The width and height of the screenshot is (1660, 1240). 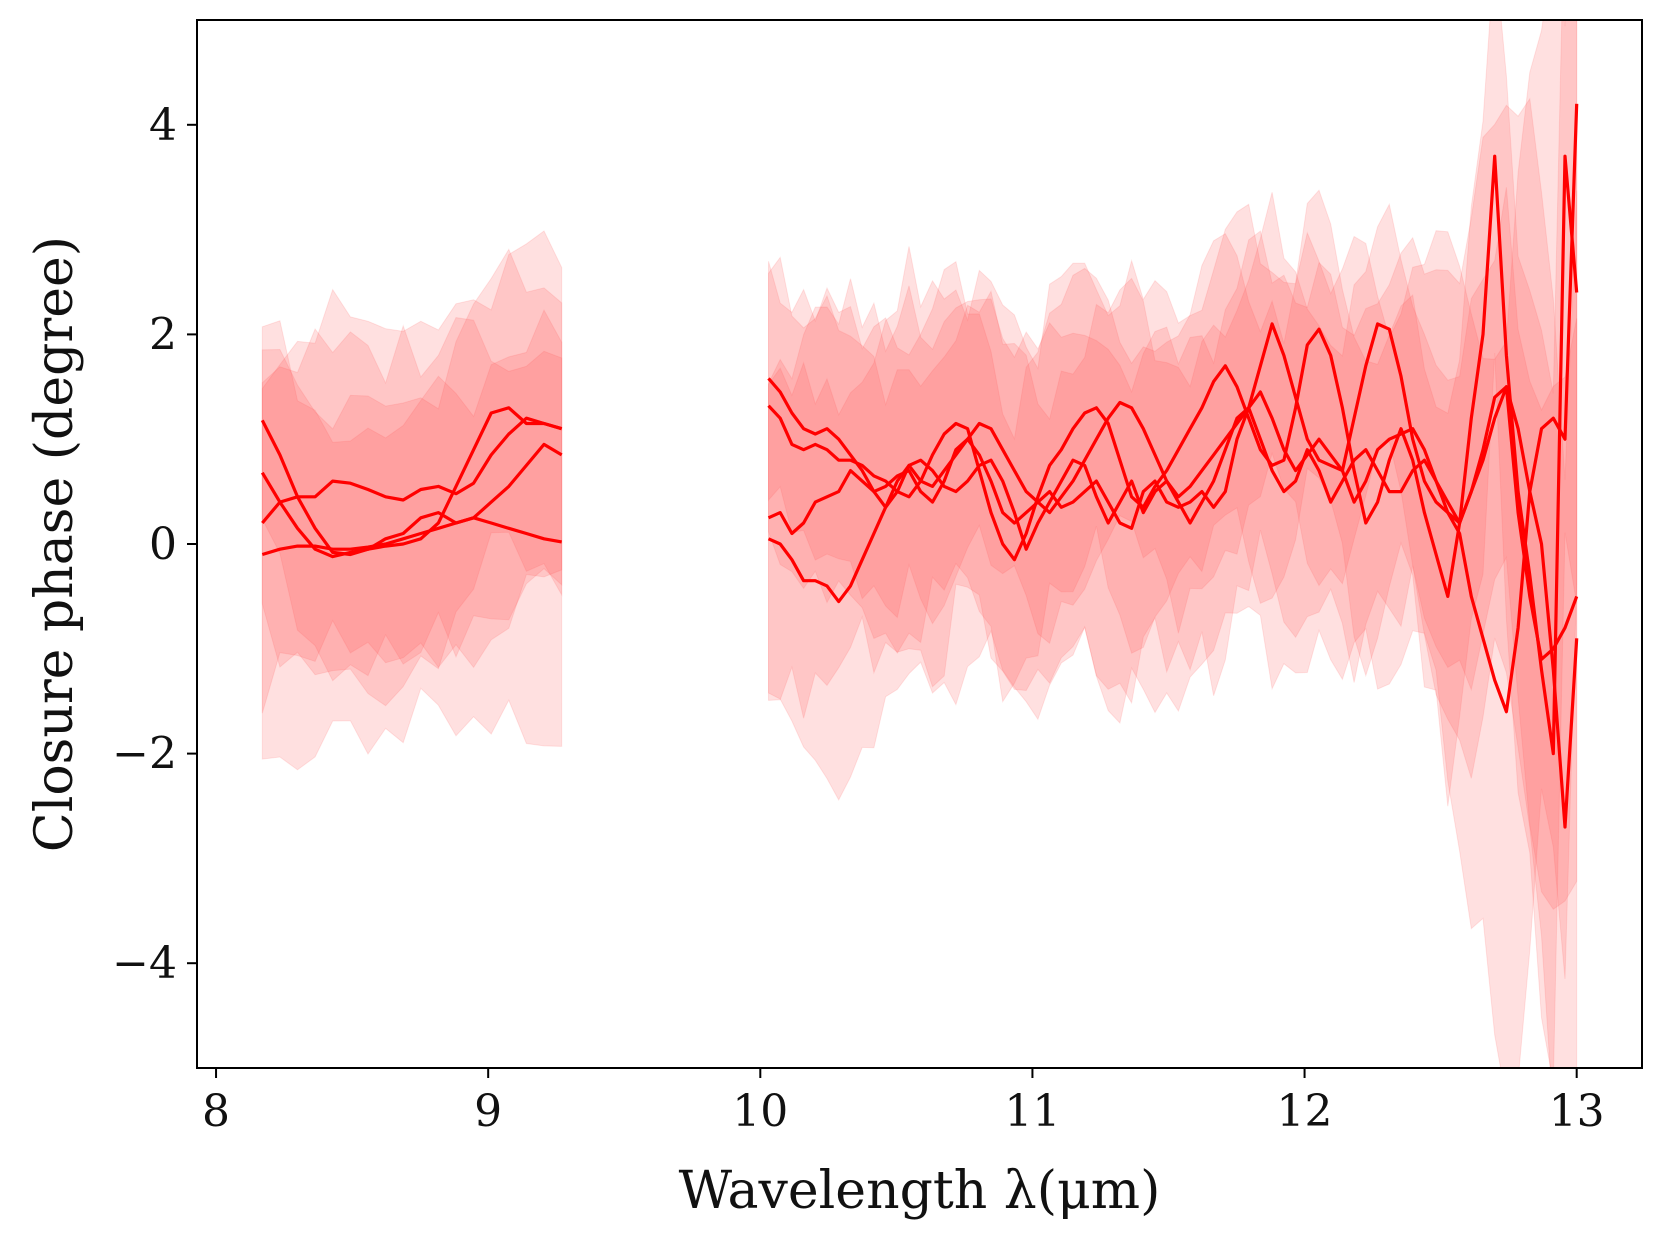 What do you see at coordinates (216, 1111) in the screenshot?
I see `x-tick-label: 8` at bounding box center [216, 1111].